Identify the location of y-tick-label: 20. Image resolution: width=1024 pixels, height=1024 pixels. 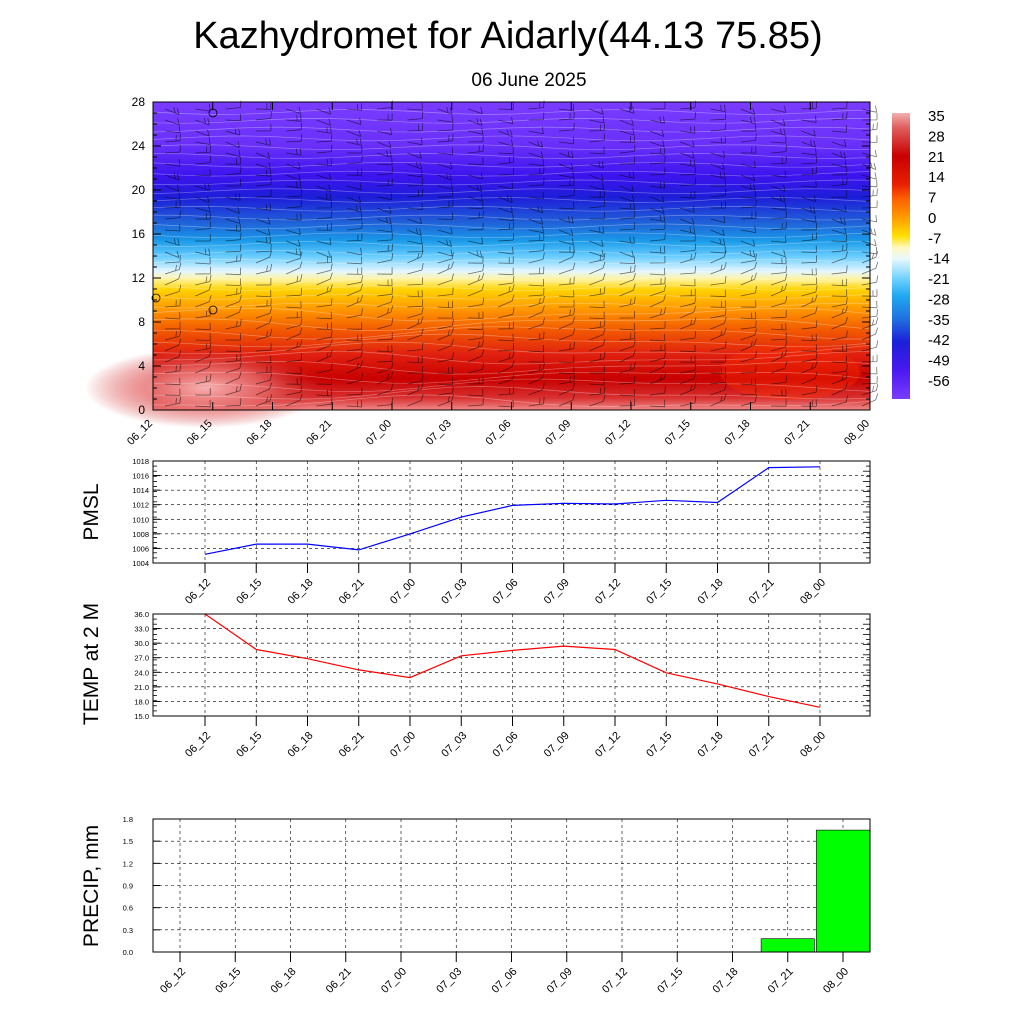
(139, 190).